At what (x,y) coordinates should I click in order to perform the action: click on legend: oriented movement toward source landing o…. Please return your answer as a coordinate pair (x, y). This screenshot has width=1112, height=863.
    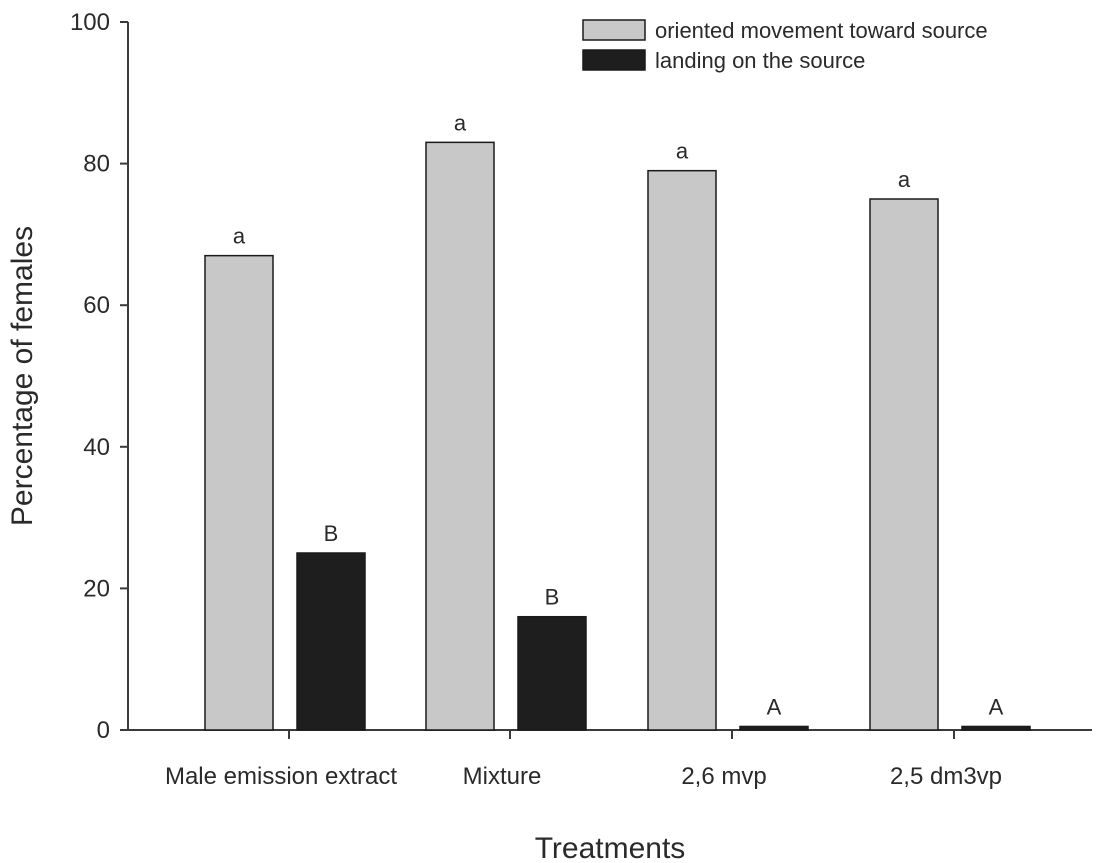
    Looking at the image, I should click on (785, 45).